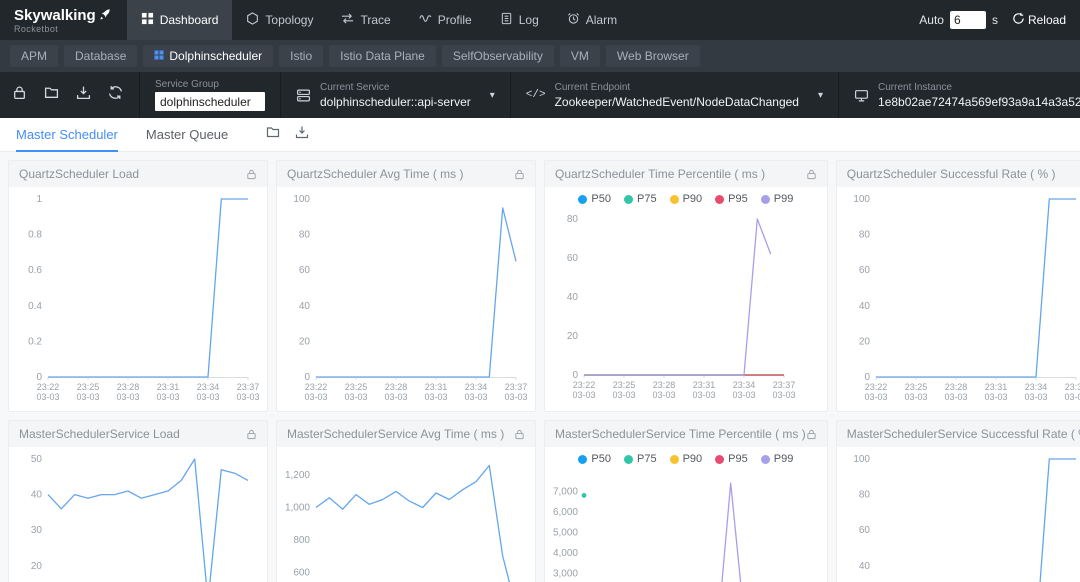 This screenshot has width=1080, height=582. I want to click on auto-reload-controls: Auto s Reload, so click(999, 20).